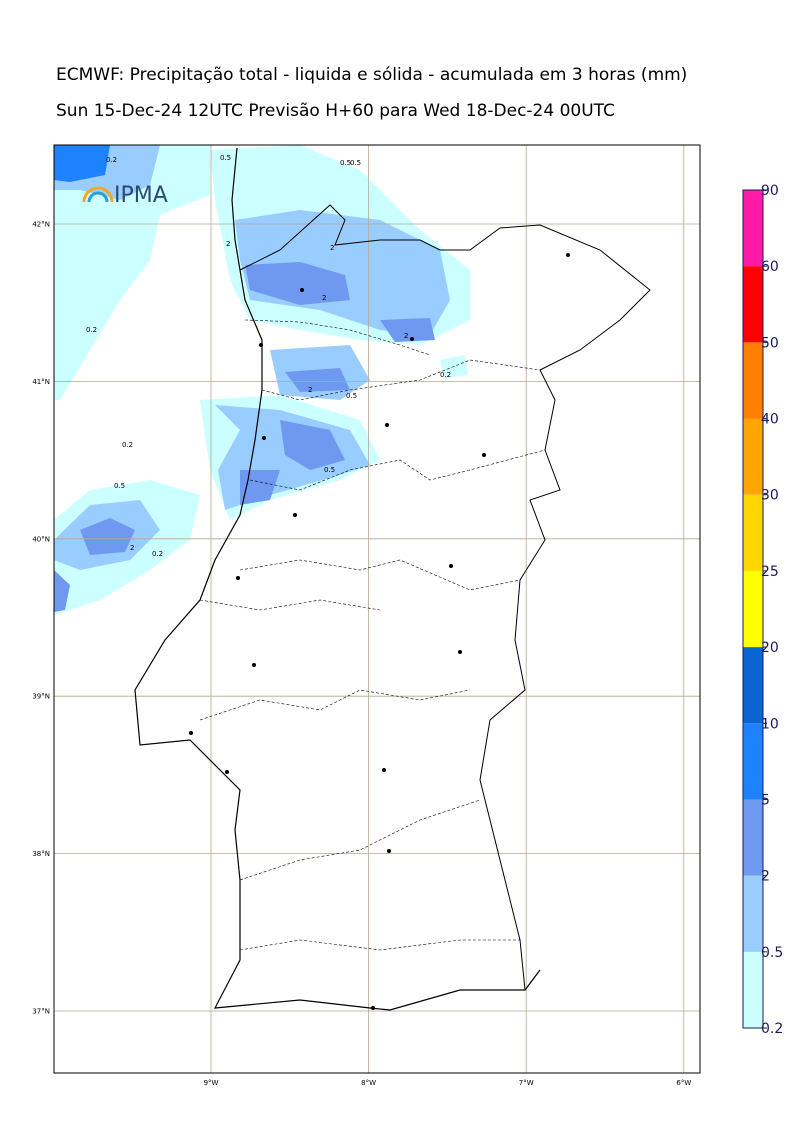  I want to click on colorbar-label: 25, so click(770, 572).